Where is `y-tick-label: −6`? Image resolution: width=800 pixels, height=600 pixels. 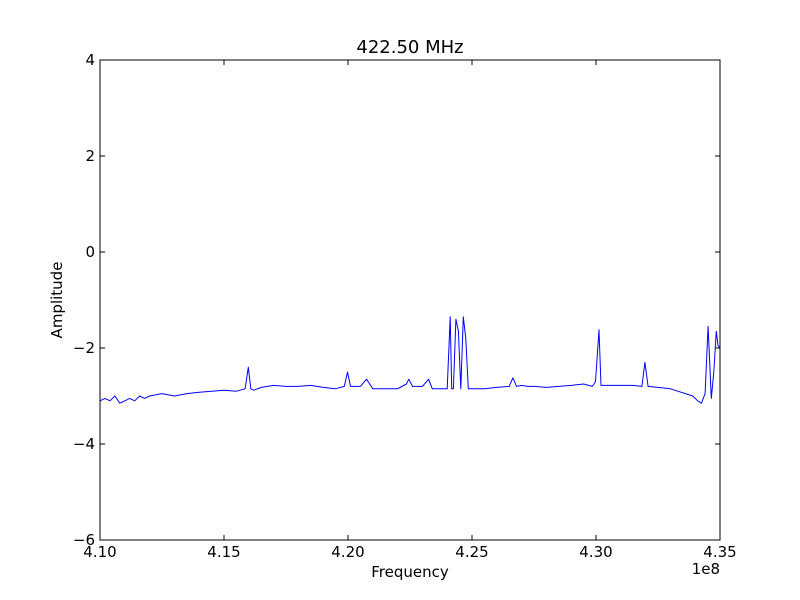
y-tick-label: −6 is located at coordinates (84, 540).